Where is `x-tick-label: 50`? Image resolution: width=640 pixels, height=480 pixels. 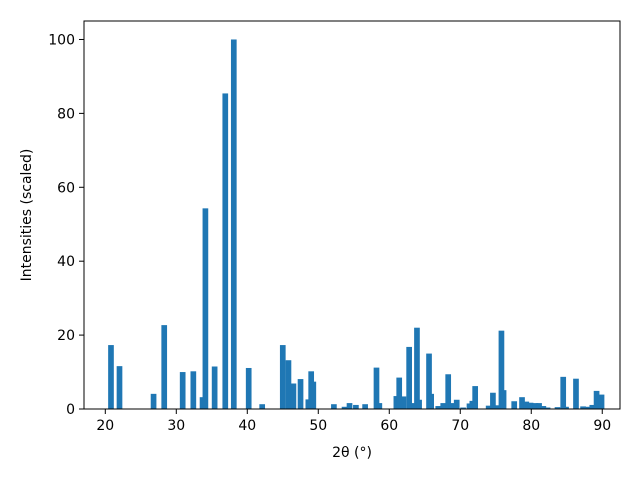
x-tick-label: 50 is located at coordinates (318, 426).